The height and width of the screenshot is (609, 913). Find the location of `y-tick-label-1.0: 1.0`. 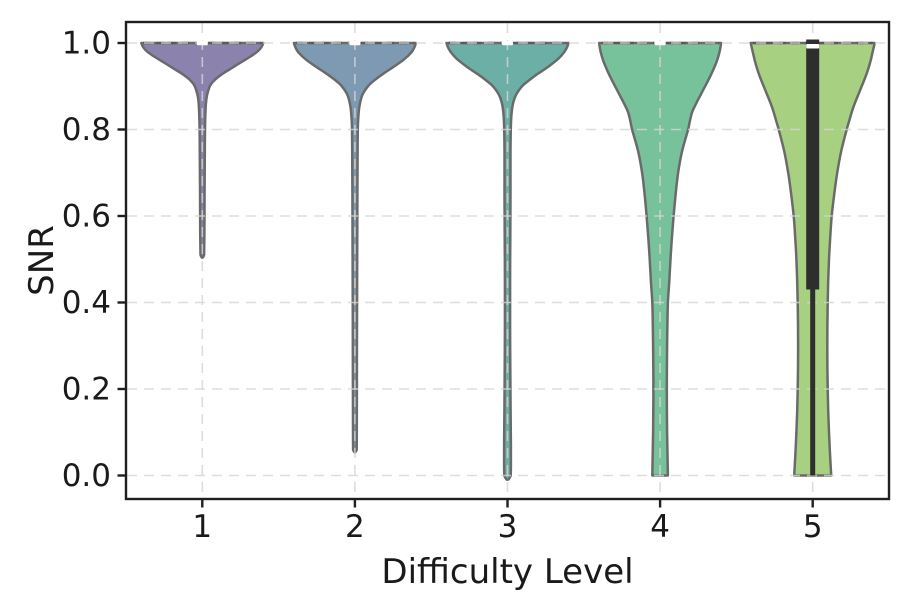

y-tick-label-1.0: 1.0 is located at coordinates (86, 44).